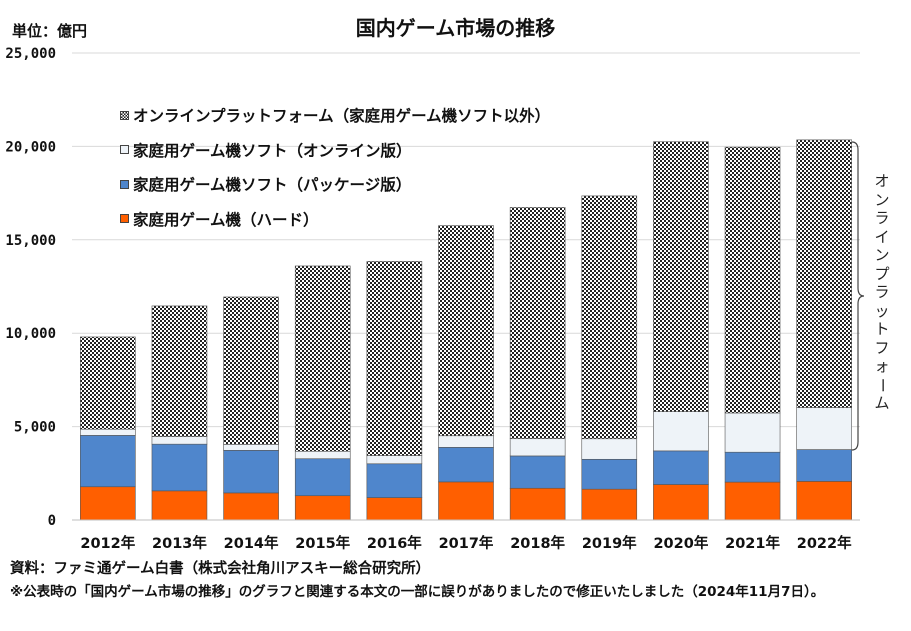 The image size is (911, 631). What do you see at coordinates (50, 31) in the screenshot?
I see `unit-label: 単位：億円` at bounding box center [50, 31].